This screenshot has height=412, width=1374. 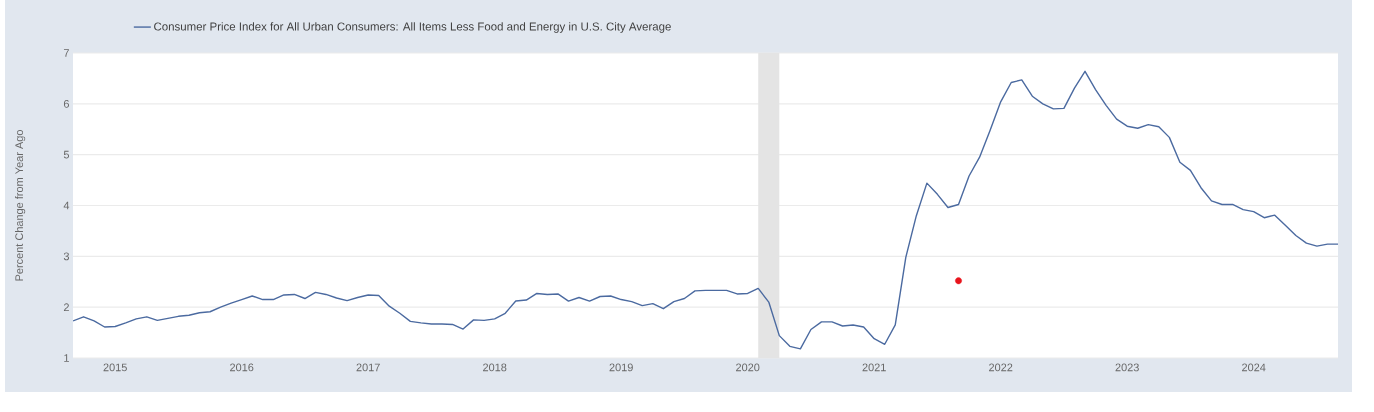 What do you see at coordinates (242, 367) in the screenshot?
I see `x-tick-label: 2016` at bounding box center [242, 367].